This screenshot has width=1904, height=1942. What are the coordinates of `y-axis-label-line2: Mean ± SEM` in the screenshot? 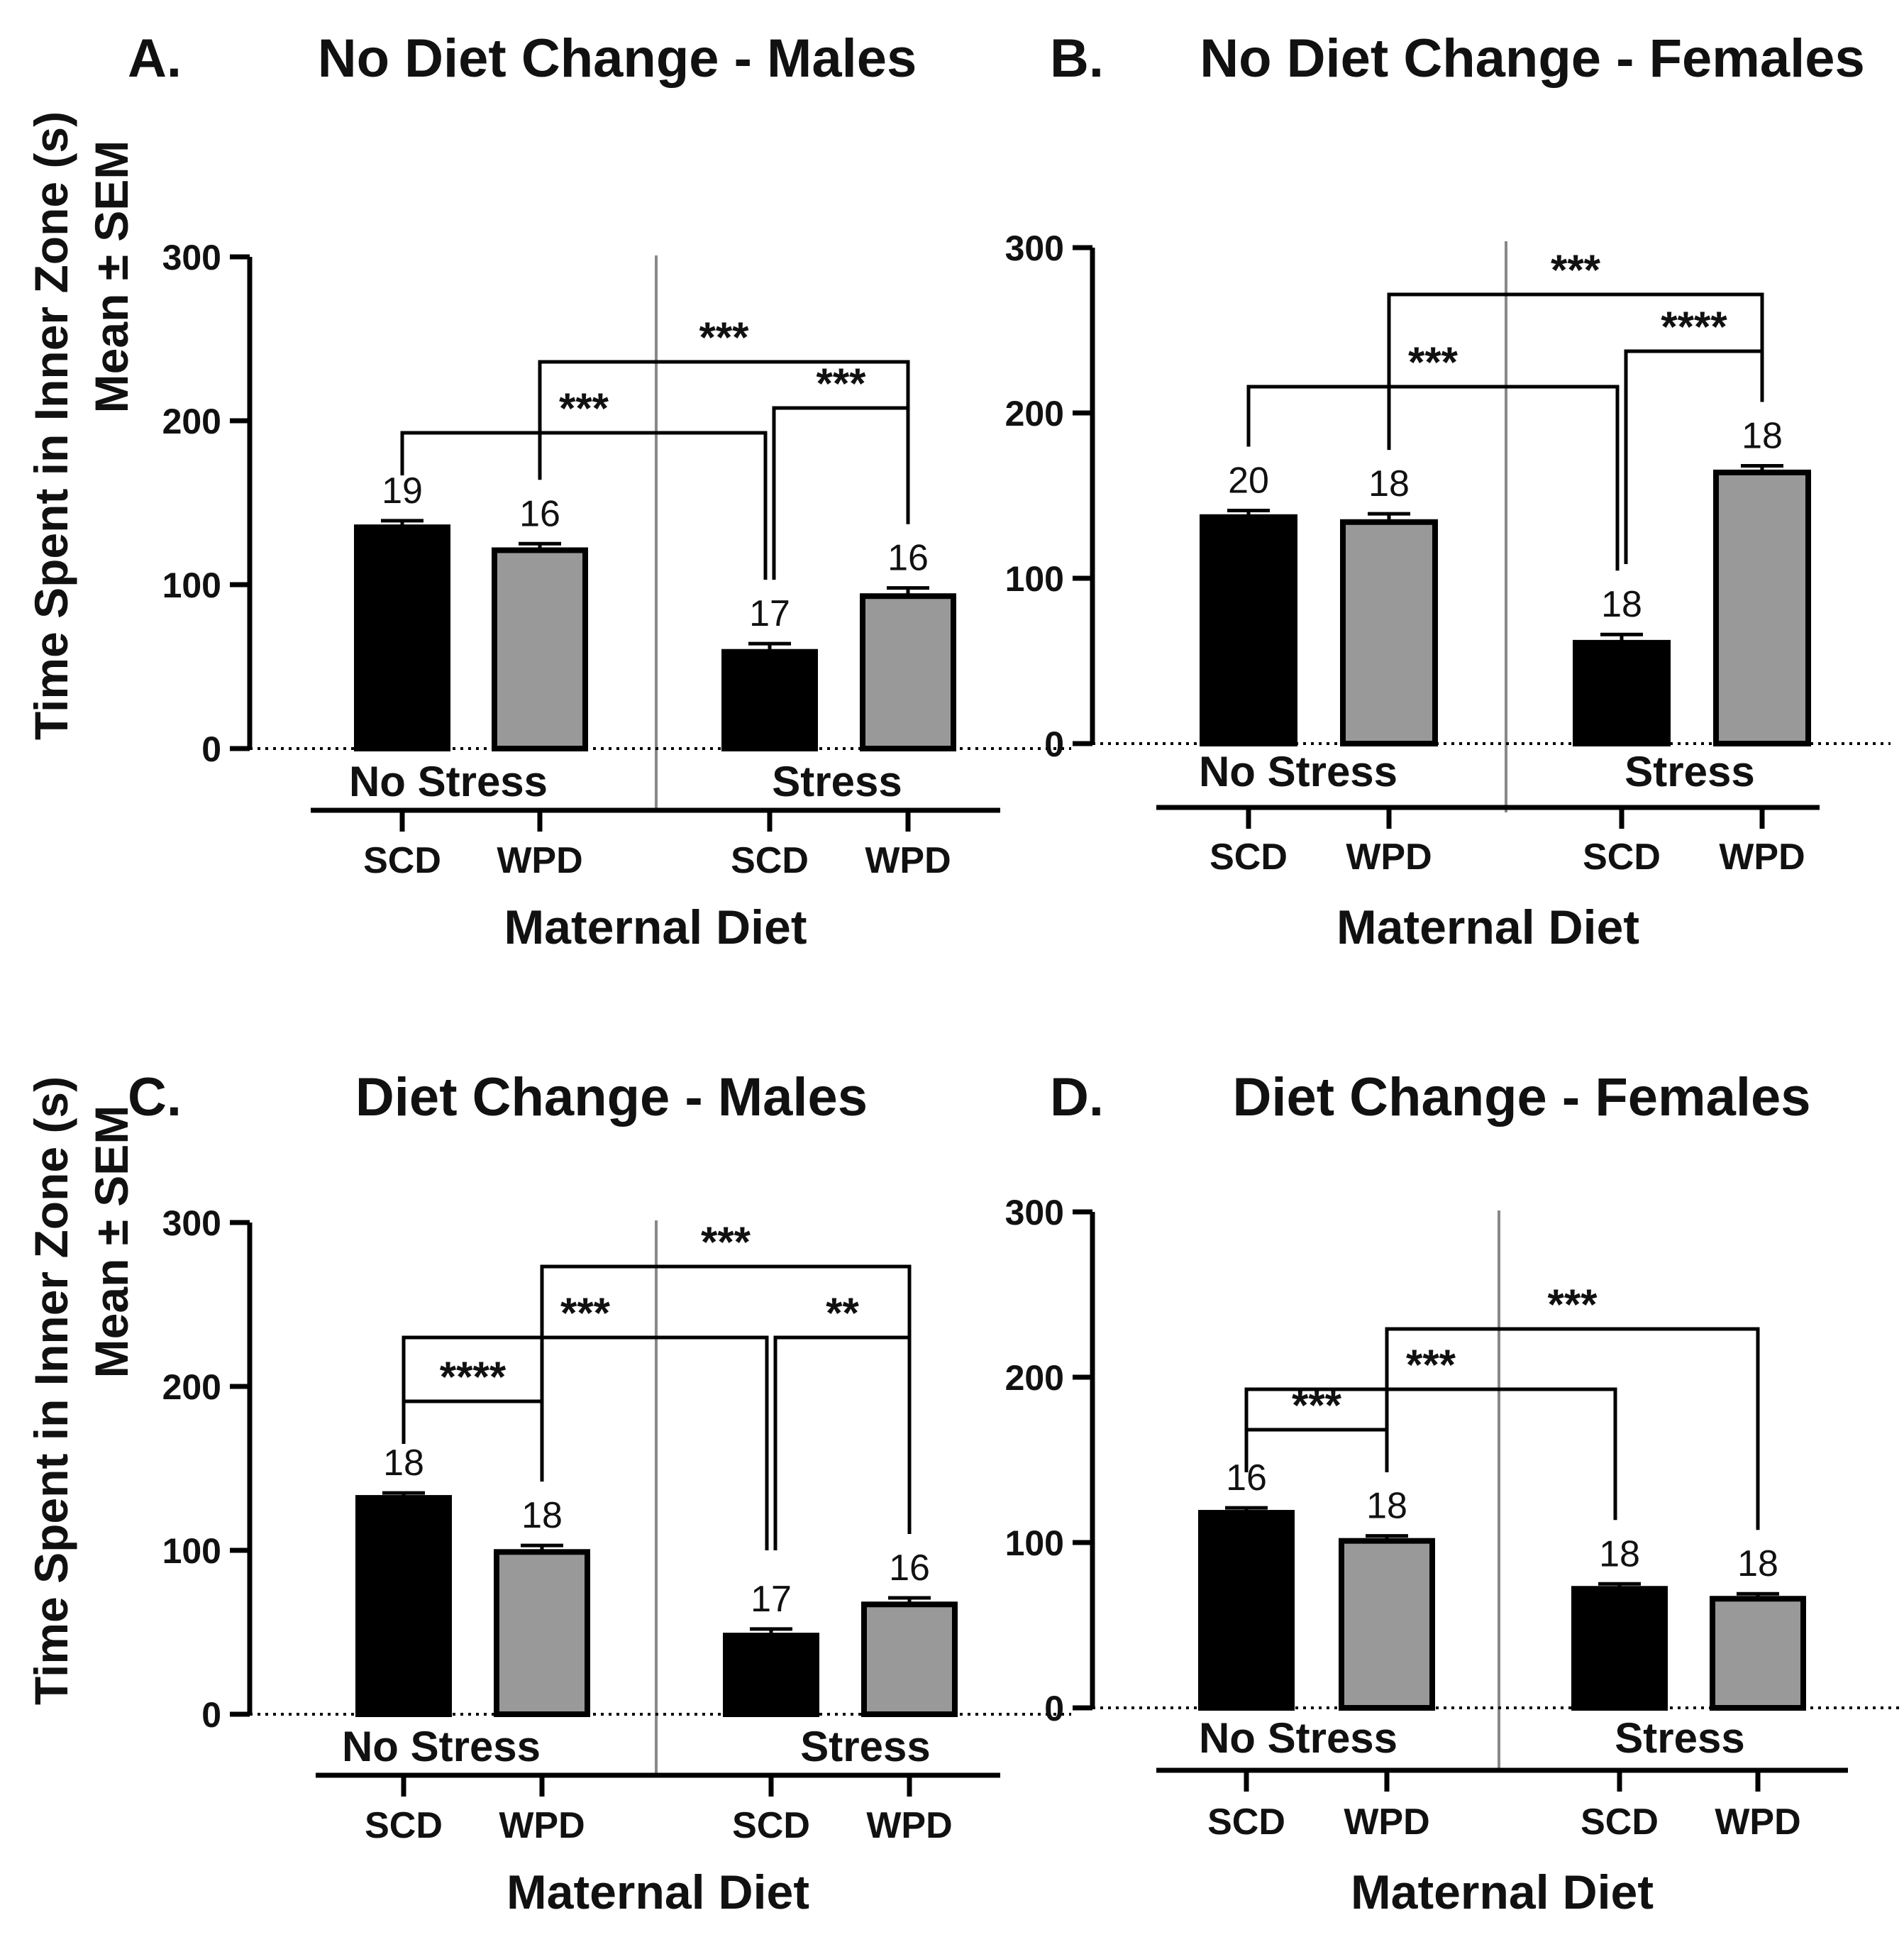 It's located at (112, 277).